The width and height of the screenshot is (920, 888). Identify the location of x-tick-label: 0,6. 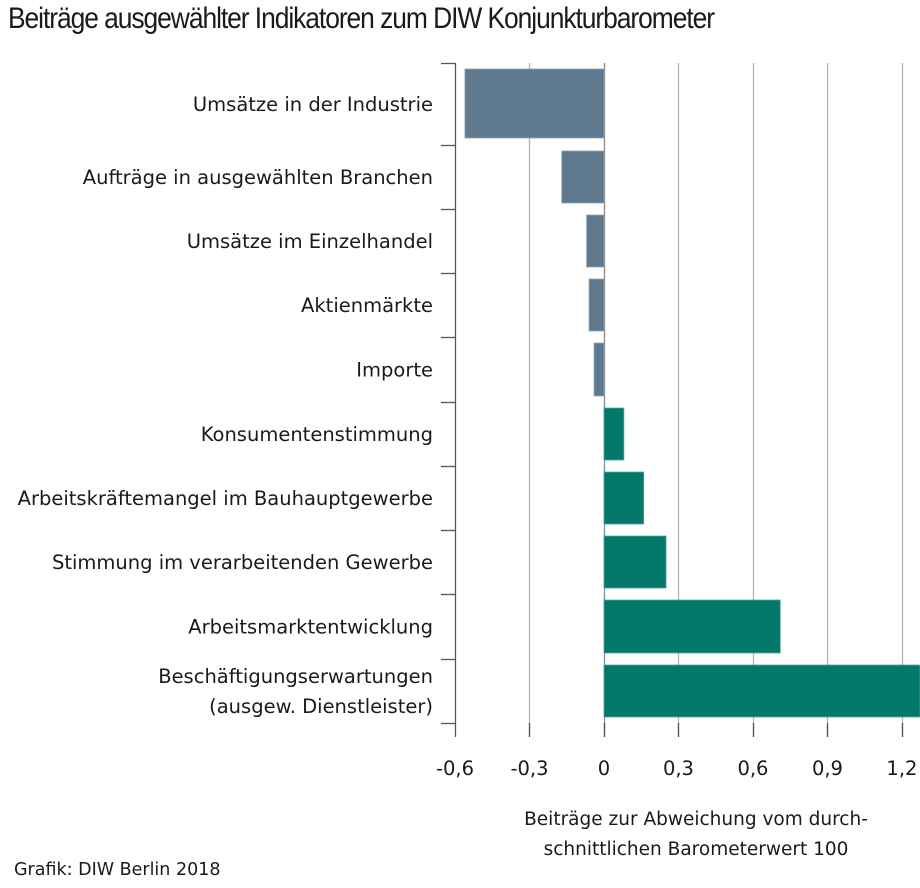
(752, 768).